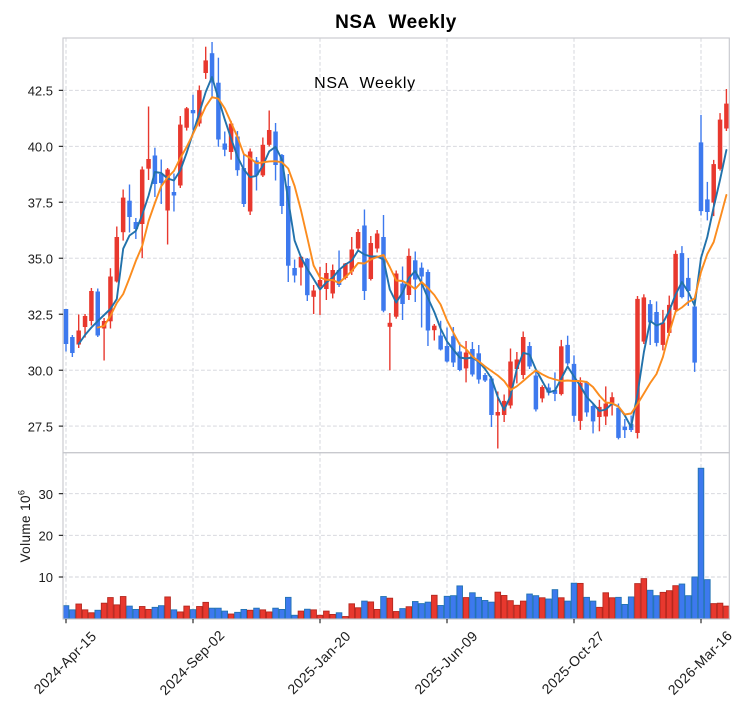  Describe the element at coordinates (40, 258) in the screenshot. I see `svg-text: 35.0` at that location.